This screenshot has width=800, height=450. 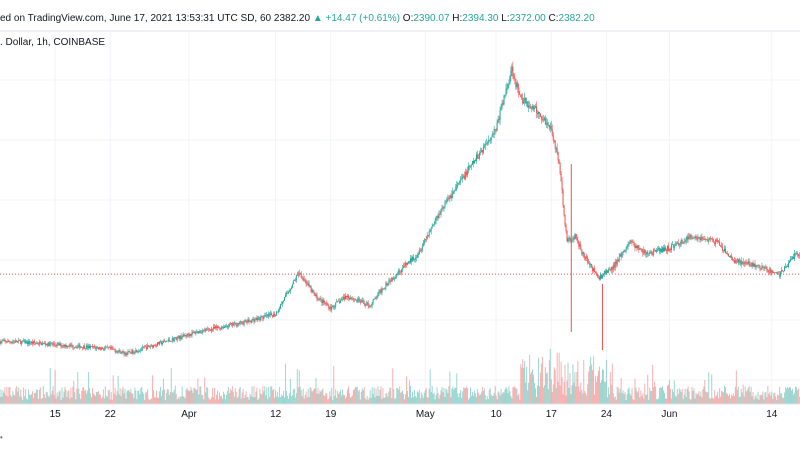 I want to click on x-tick-label: 14, so click(x=772, y=414).